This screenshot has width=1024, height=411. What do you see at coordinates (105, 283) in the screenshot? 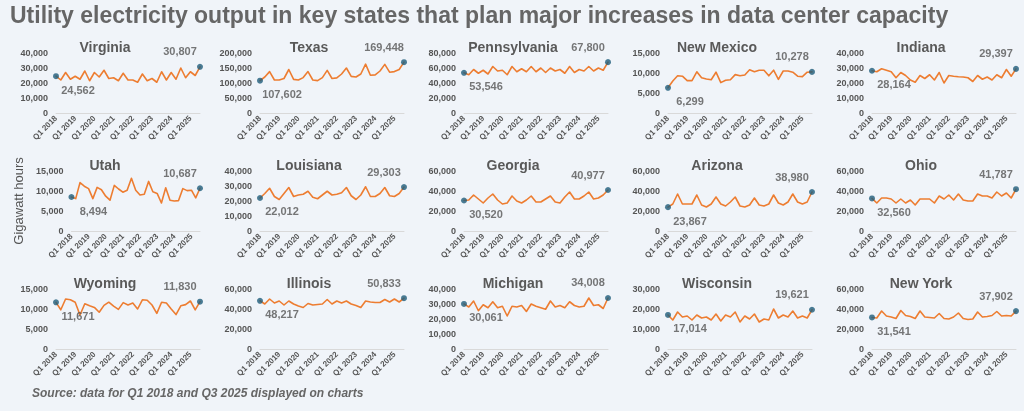
I see `chart-title: Wyoming` at bounding box center [105, 283].